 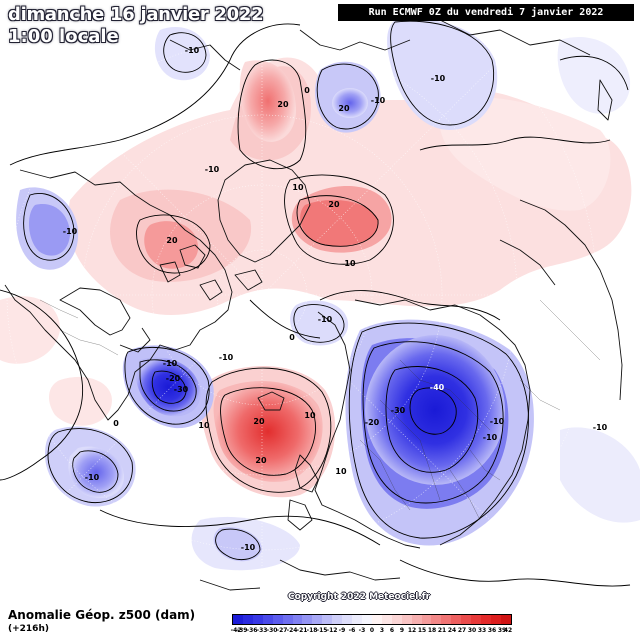 What do you see at coordinates (352, 630) in the screenshot?
I see `colorbar-tick-label: -6` at bounding box center [352, 630].